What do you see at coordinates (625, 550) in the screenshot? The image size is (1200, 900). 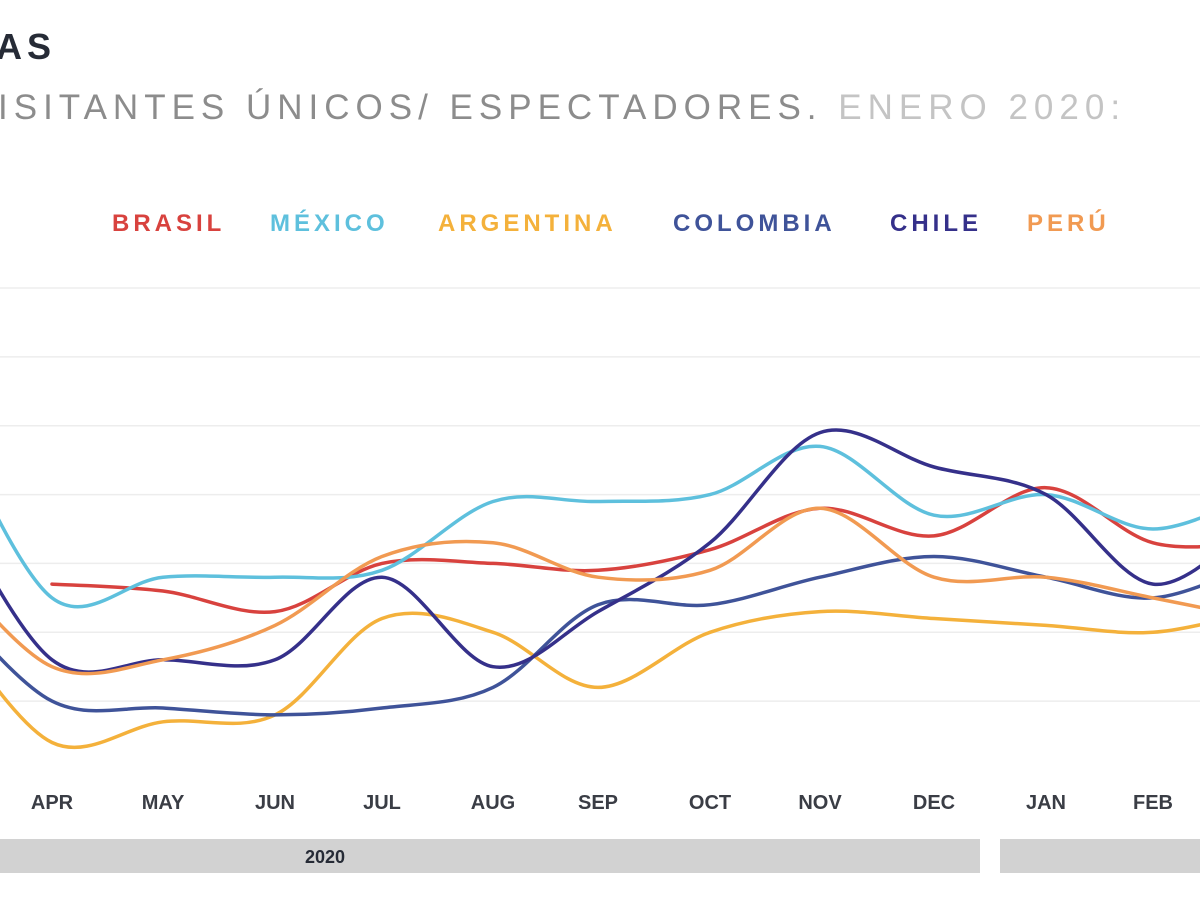 I see `series-line-brasil` at bounding box center [625, 550].